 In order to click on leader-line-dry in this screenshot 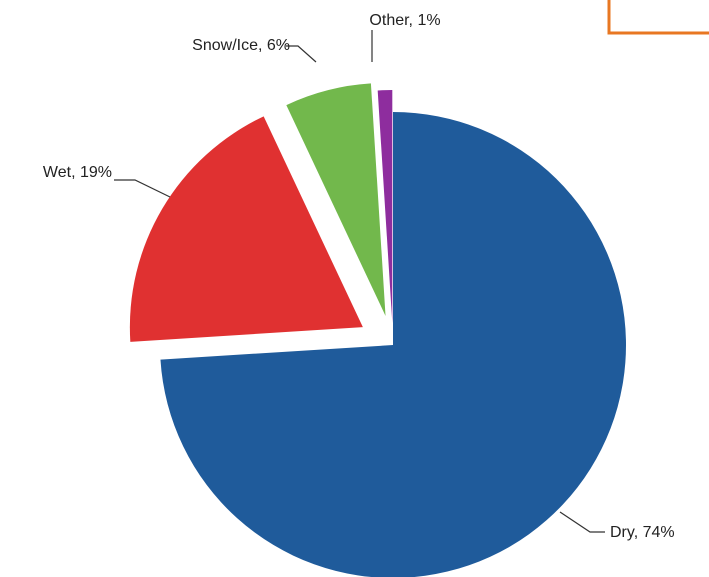, I will do `click(582, 522)`.